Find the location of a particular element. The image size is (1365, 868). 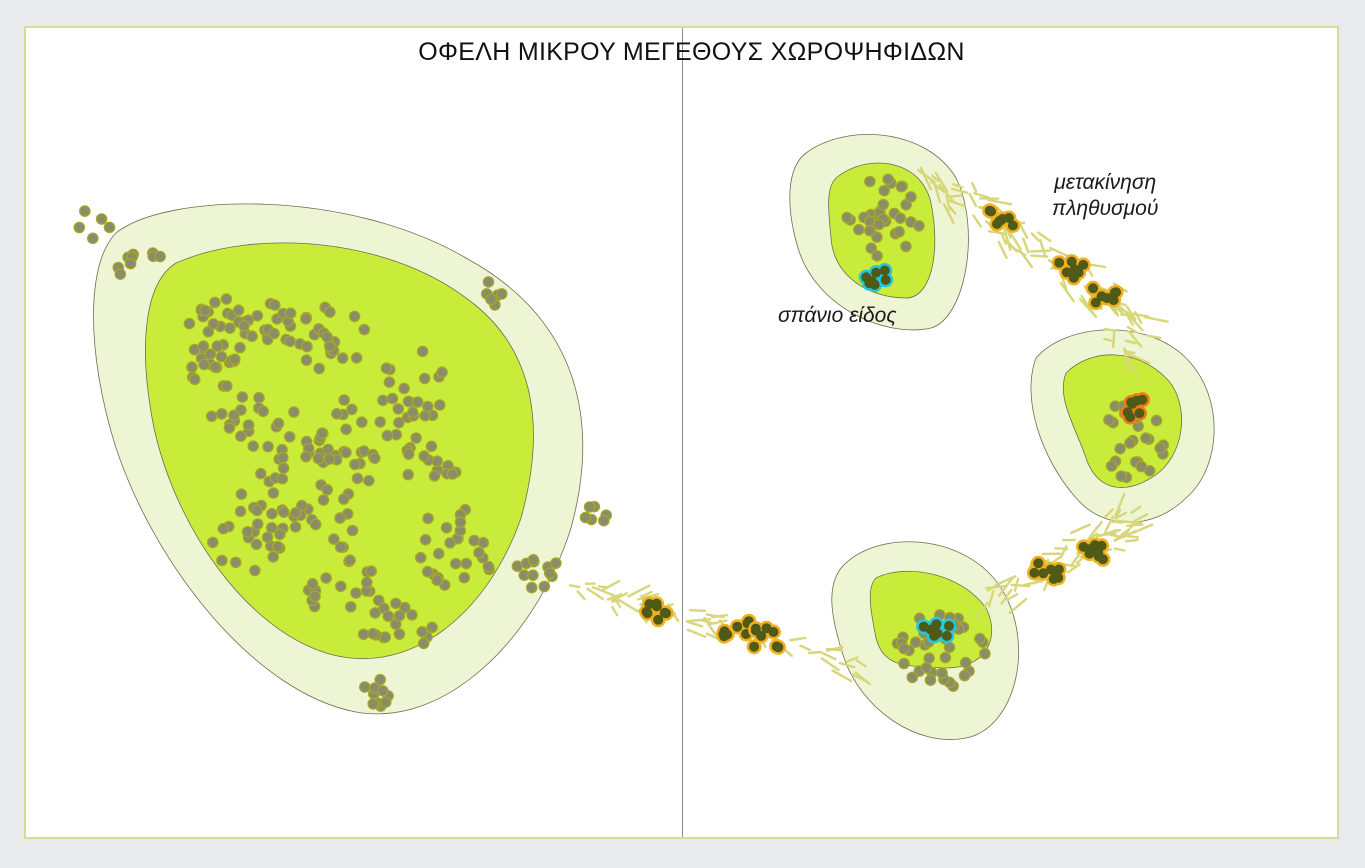

rare-species-patch is located at coordinates (876, 278).